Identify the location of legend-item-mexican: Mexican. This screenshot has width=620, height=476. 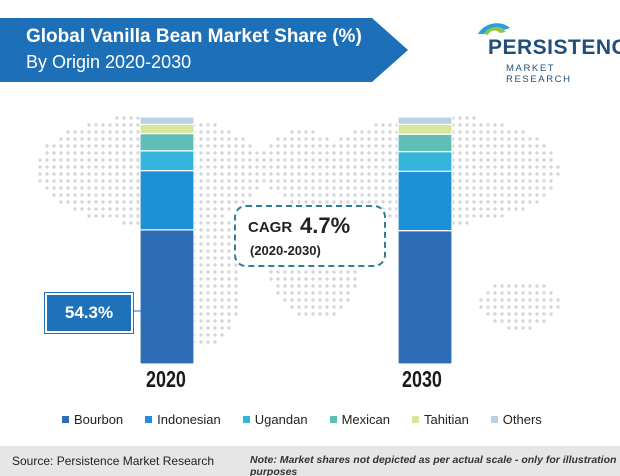
(359, 419).